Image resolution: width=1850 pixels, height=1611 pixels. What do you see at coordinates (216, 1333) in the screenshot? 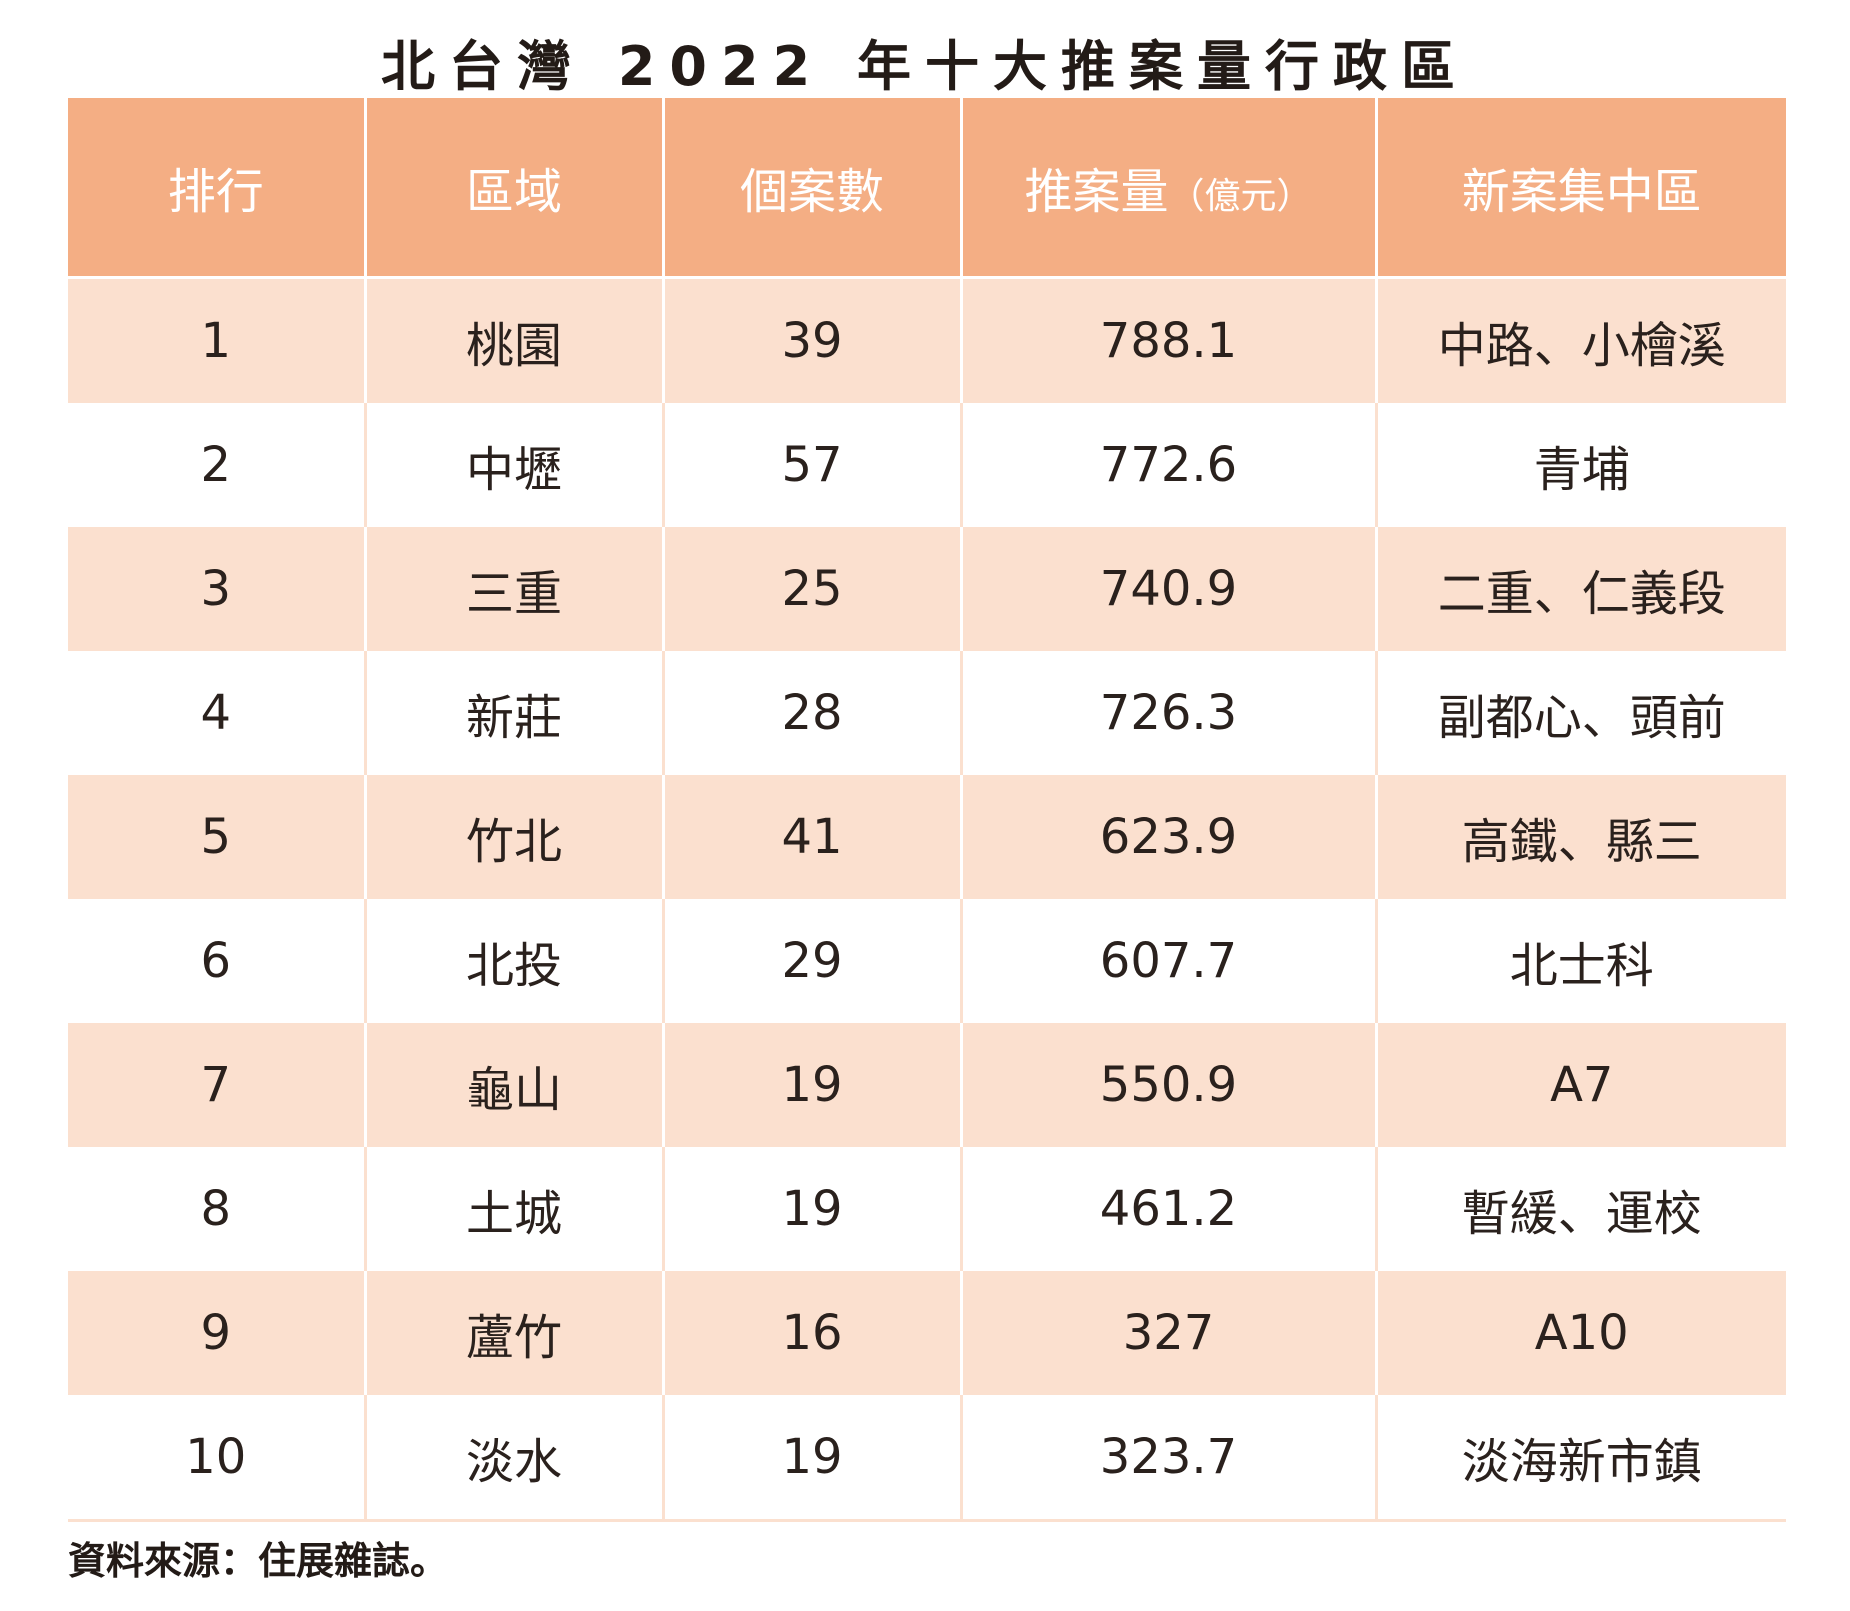
I see `rank-cell: 9` at bounding box center [216, 1333].